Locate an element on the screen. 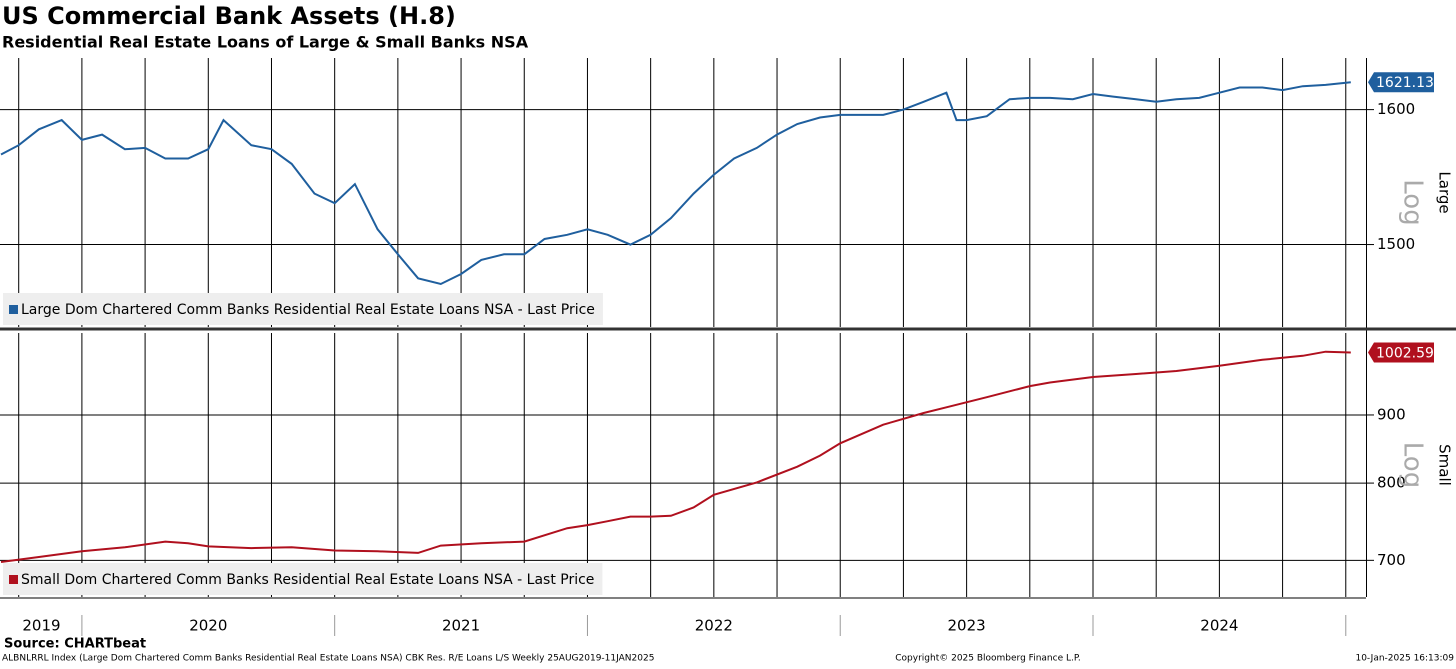 The height and width of the screenshot is (669, 1456). axis-label: Large is located at coordinates (1445, 192).